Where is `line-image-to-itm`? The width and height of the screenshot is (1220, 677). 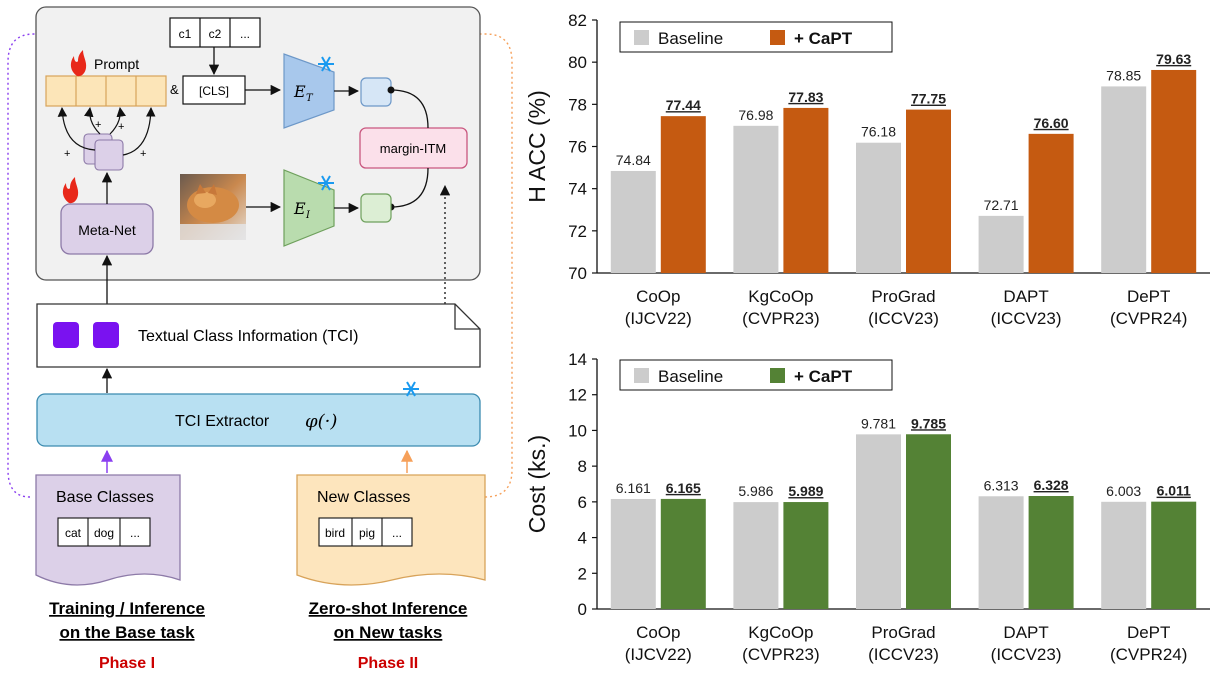 line-image-to-itm is located at coordinates (409, 187).